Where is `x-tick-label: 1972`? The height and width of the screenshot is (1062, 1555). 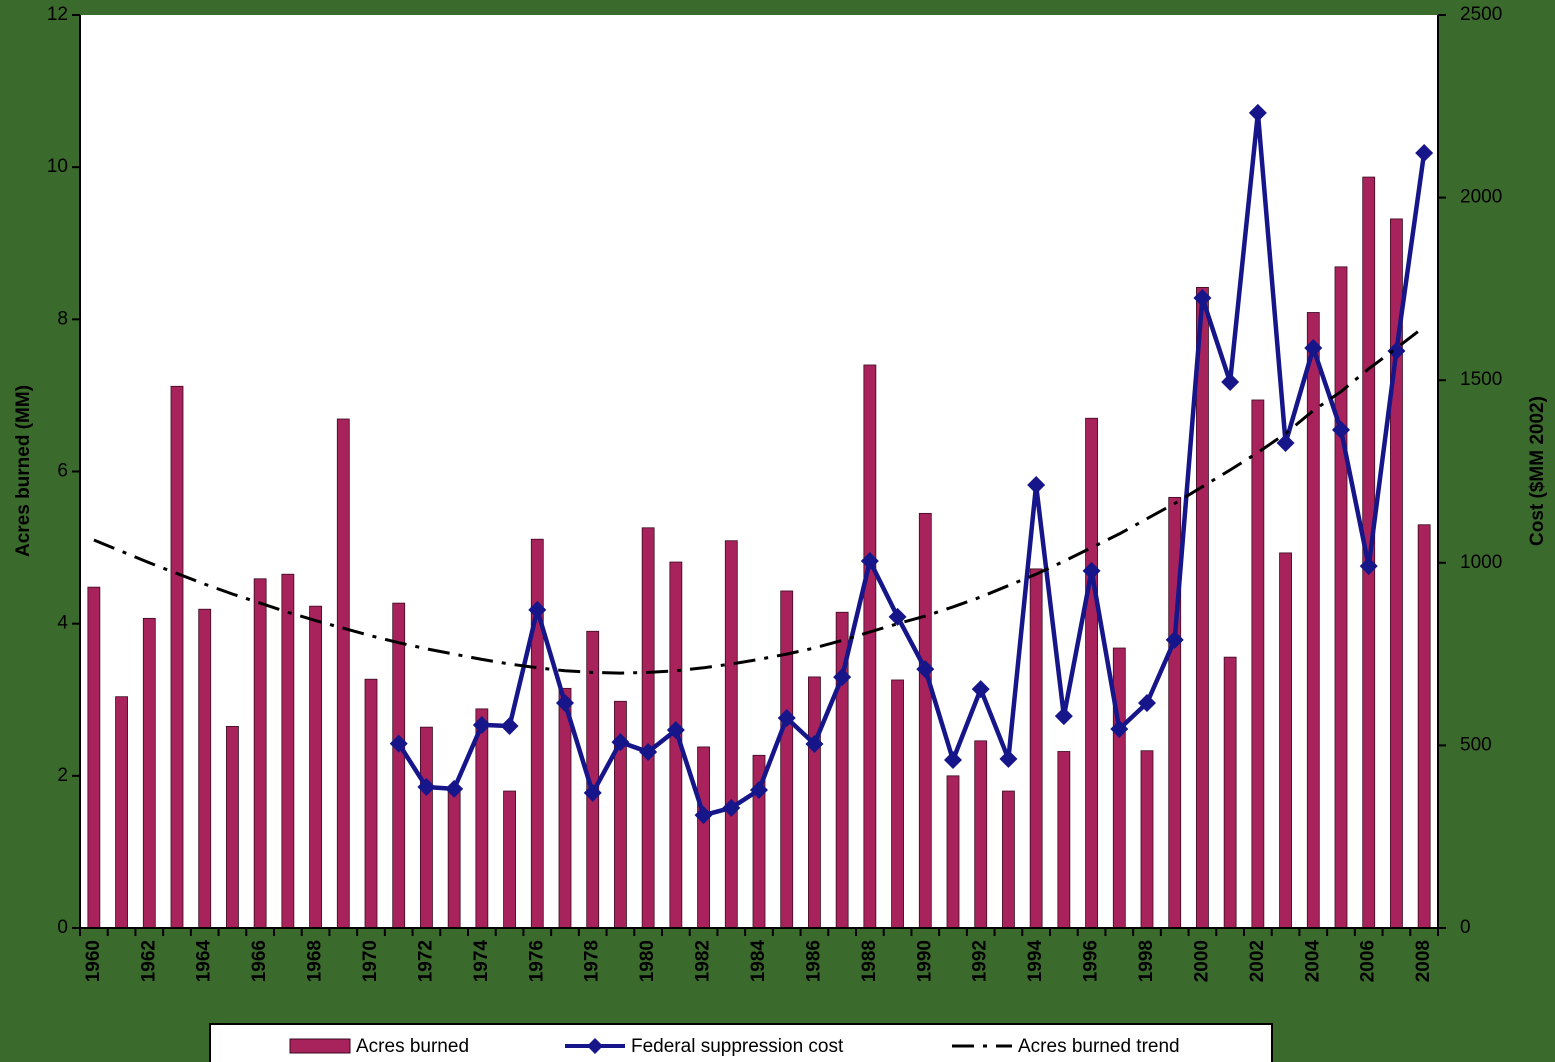 x-tick-label: 1972 is located at coordinates (425, 961).